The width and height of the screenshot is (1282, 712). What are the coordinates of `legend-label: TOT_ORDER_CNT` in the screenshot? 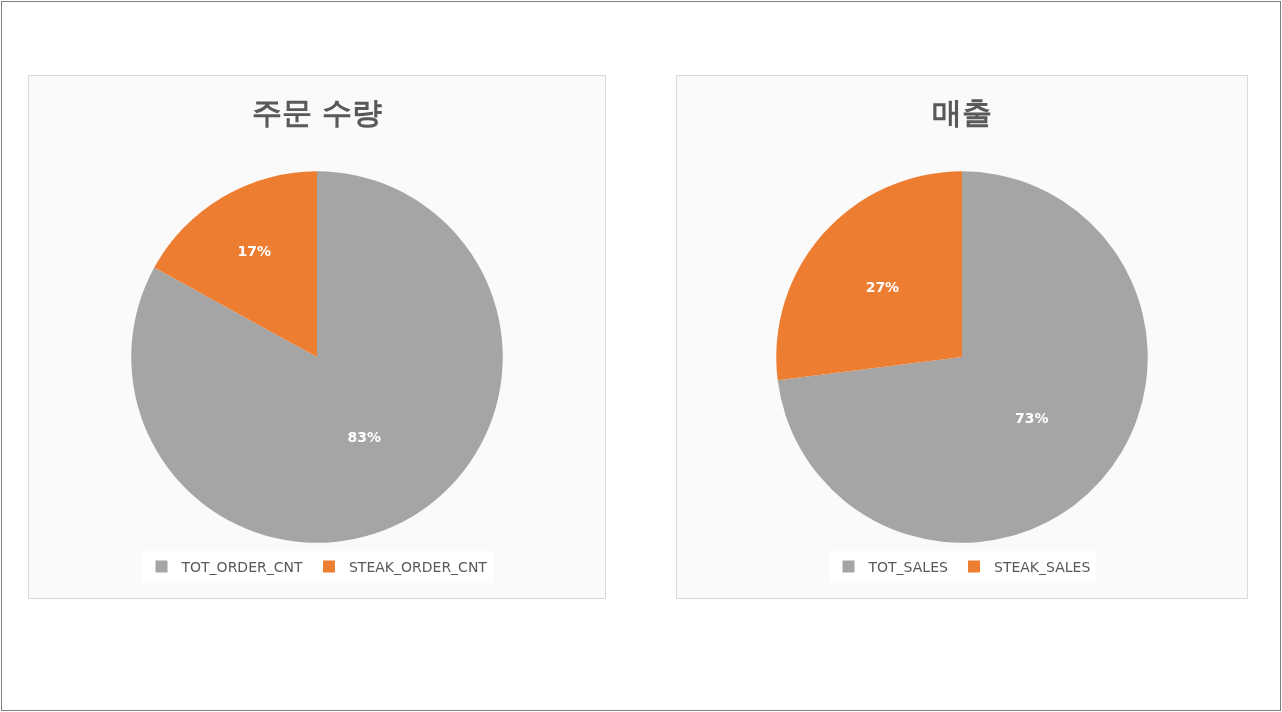 It's located at (241, 567).